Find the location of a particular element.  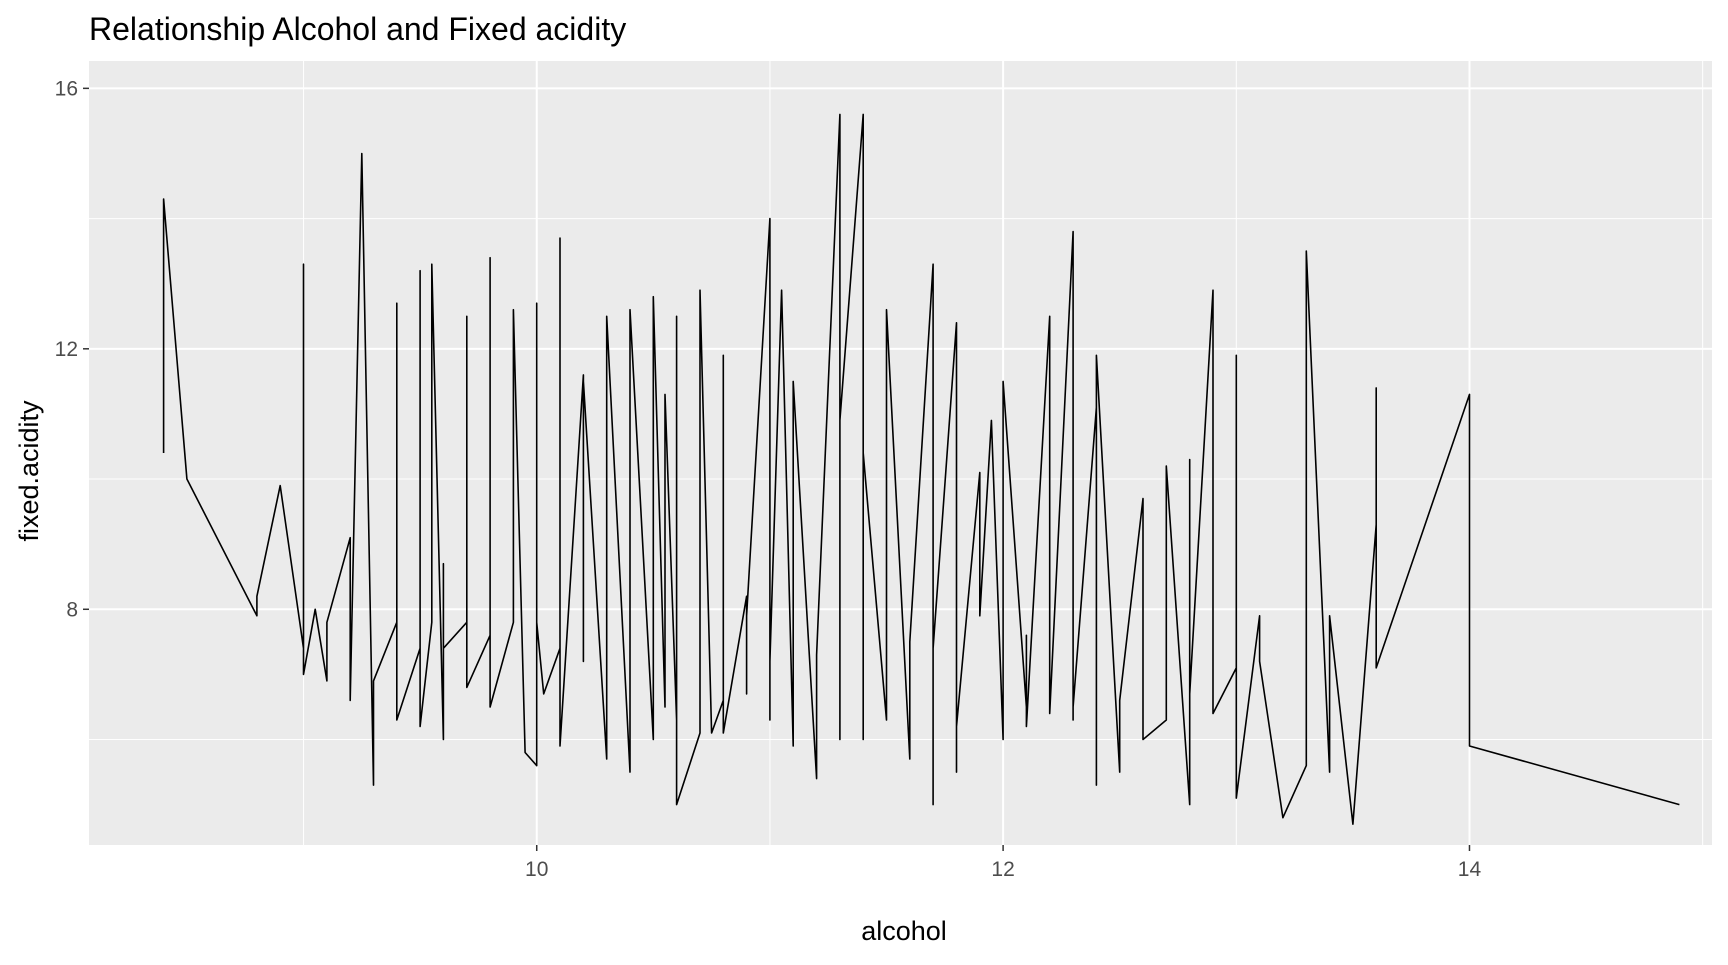

x-tick-label: 10 is located at coordinates (536, 869).